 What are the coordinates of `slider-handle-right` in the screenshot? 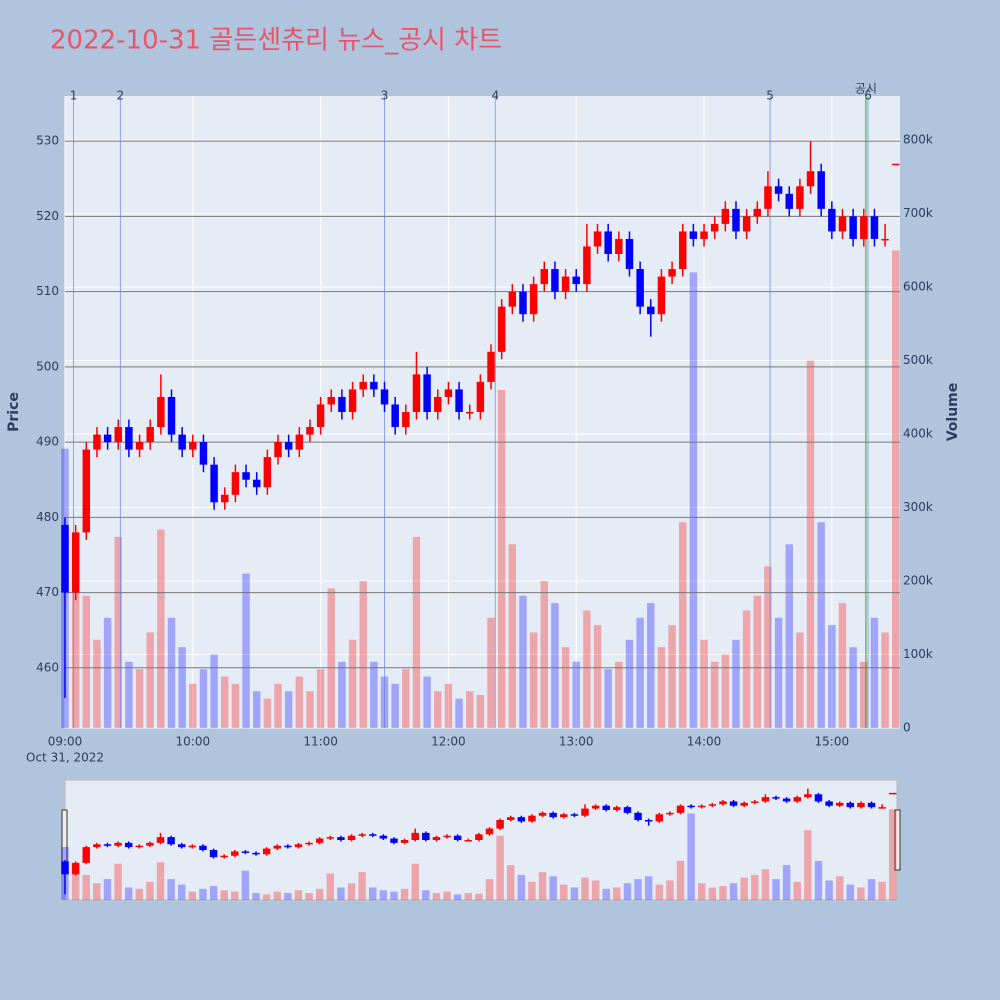 It's located at (897, 840).